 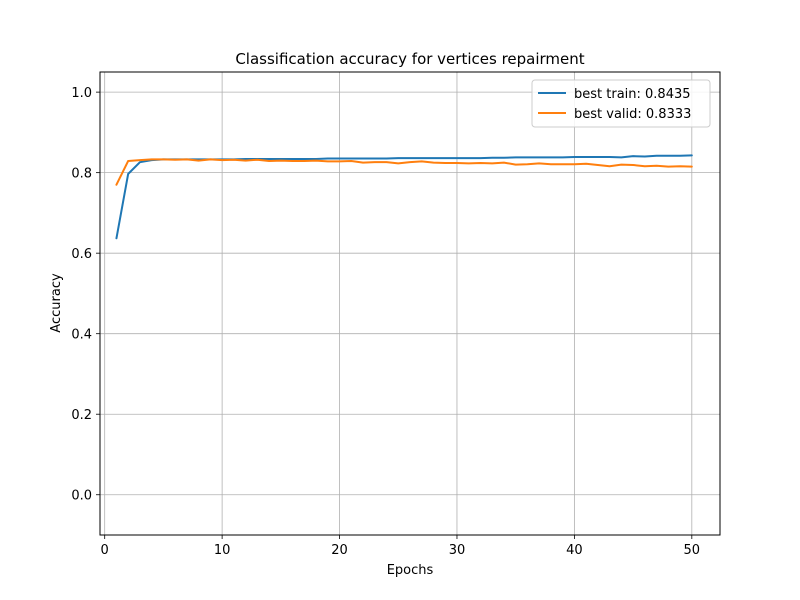 I want to click on x-tick-label: 20, so click(x=339, y=550).